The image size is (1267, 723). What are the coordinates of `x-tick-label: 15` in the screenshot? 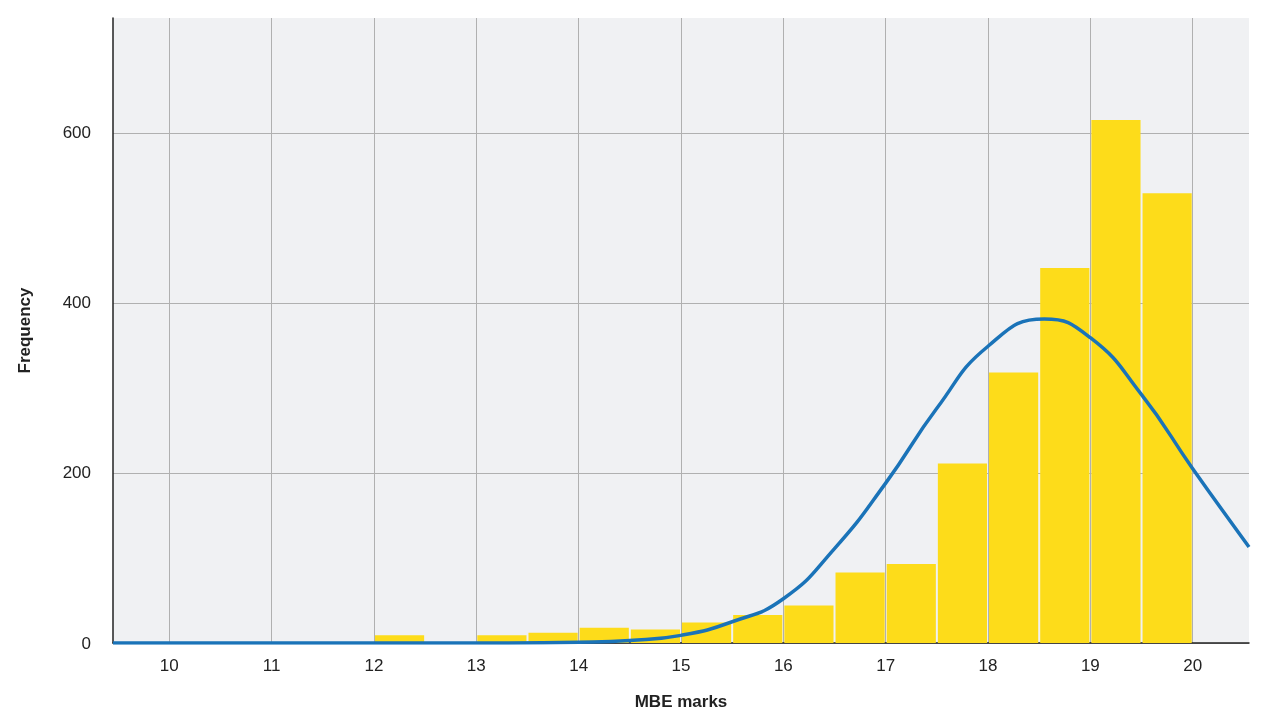 It's located at (681, 665).